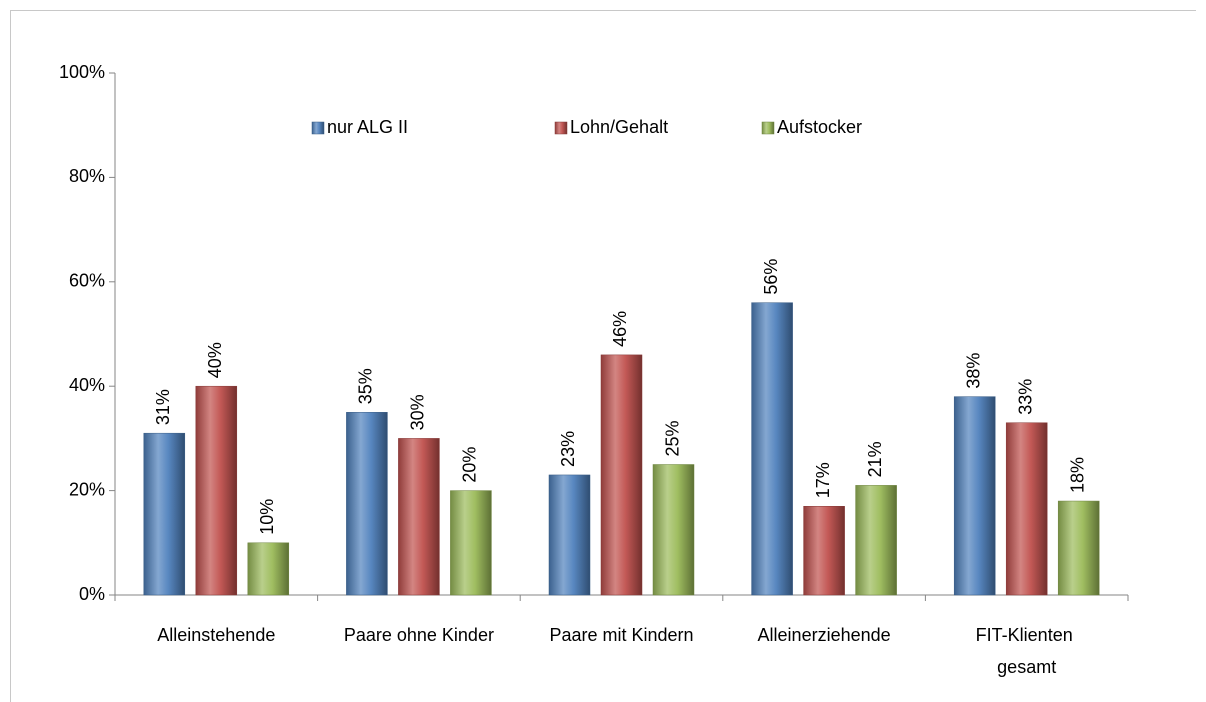 Image resolution: width=1206 pixels, height=702 pixels. I want to click on data-label: 25%, so click(672, 438).